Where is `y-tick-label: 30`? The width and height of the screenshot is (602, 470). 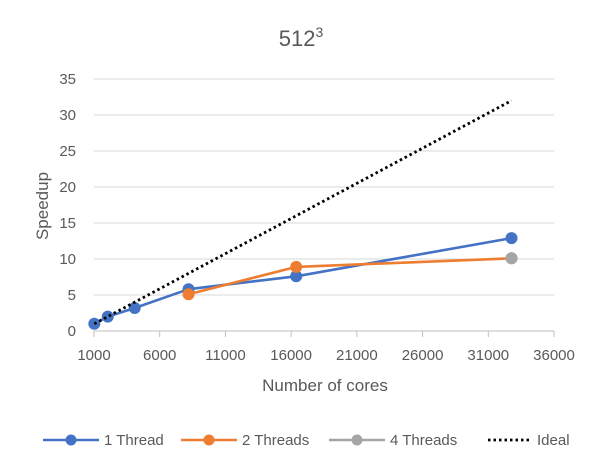 y-tick-label: 30 is located at coordinates (67, 115).